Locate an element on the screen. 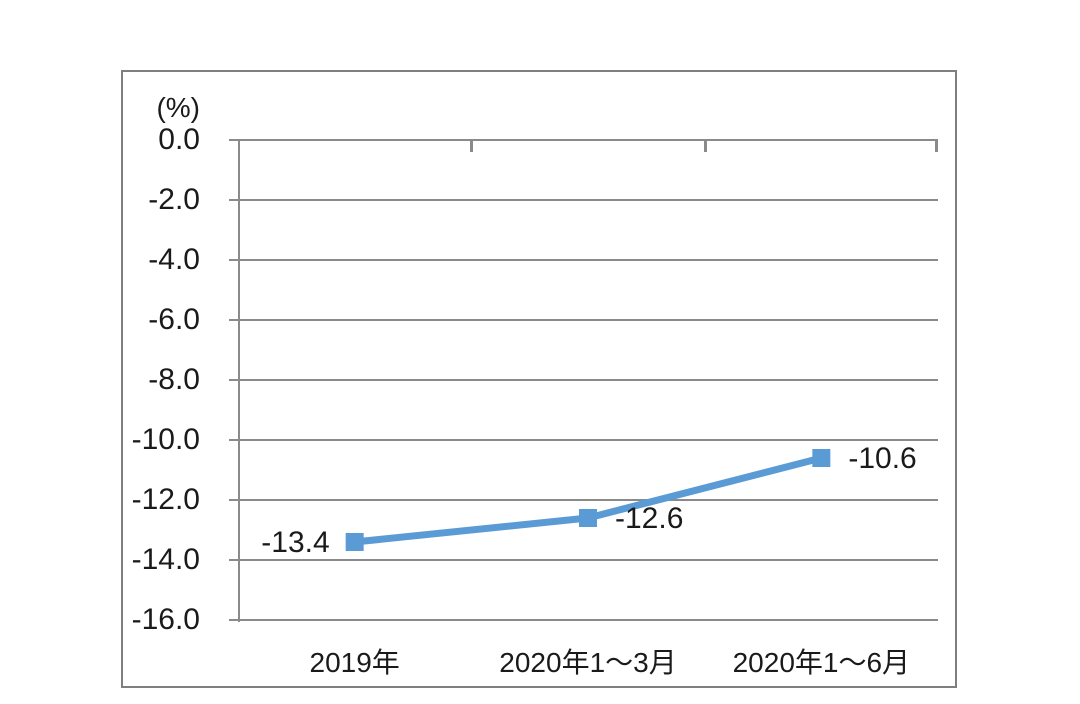 This screenshot has height=704, width=1080. y-tick-label: -10.0 is located at coordinates (165, 439).